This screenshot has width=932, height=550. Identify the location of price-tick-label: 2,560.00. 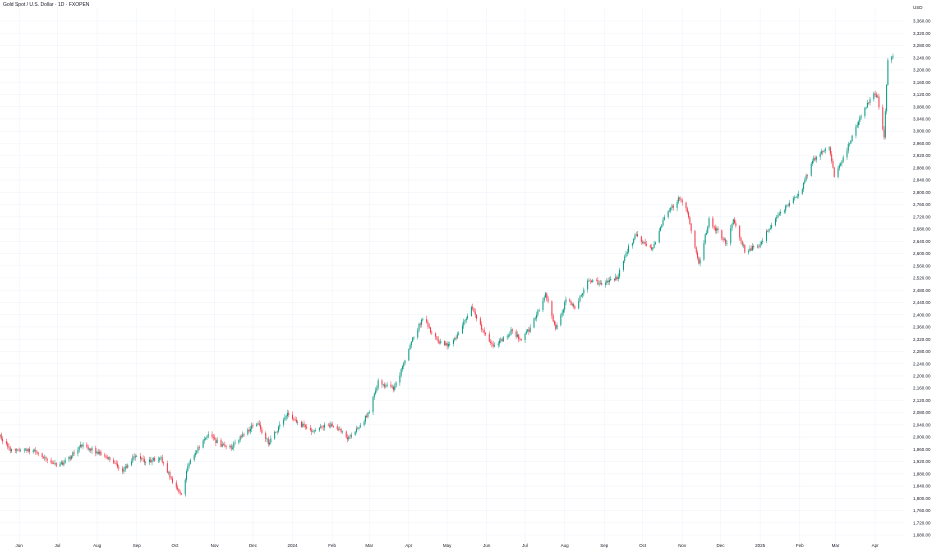
(922, 265).